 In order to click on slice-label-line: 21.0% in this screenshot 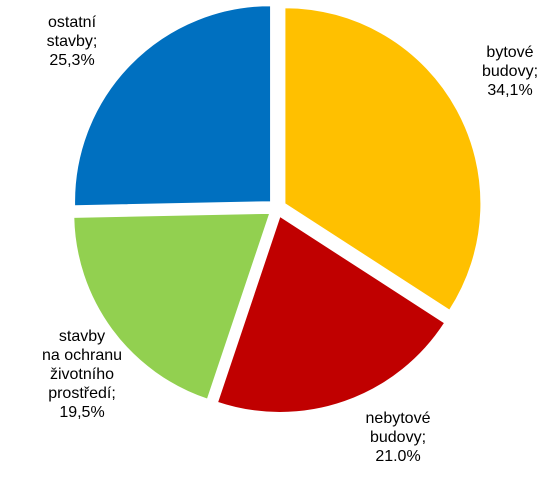, I will do `click(397, 456)`.